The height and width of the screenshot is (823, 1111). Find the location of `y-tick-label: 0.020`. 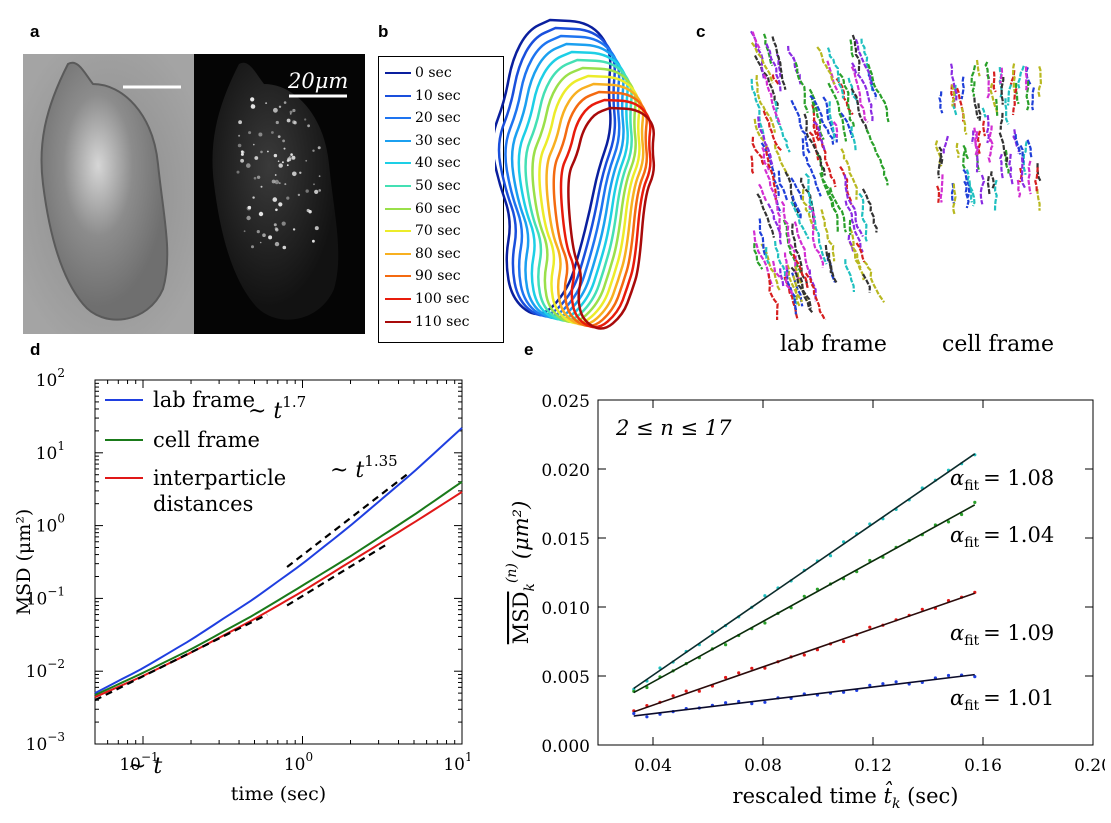

y-tick-label: 0.020 is located at coordinates (565, 471).